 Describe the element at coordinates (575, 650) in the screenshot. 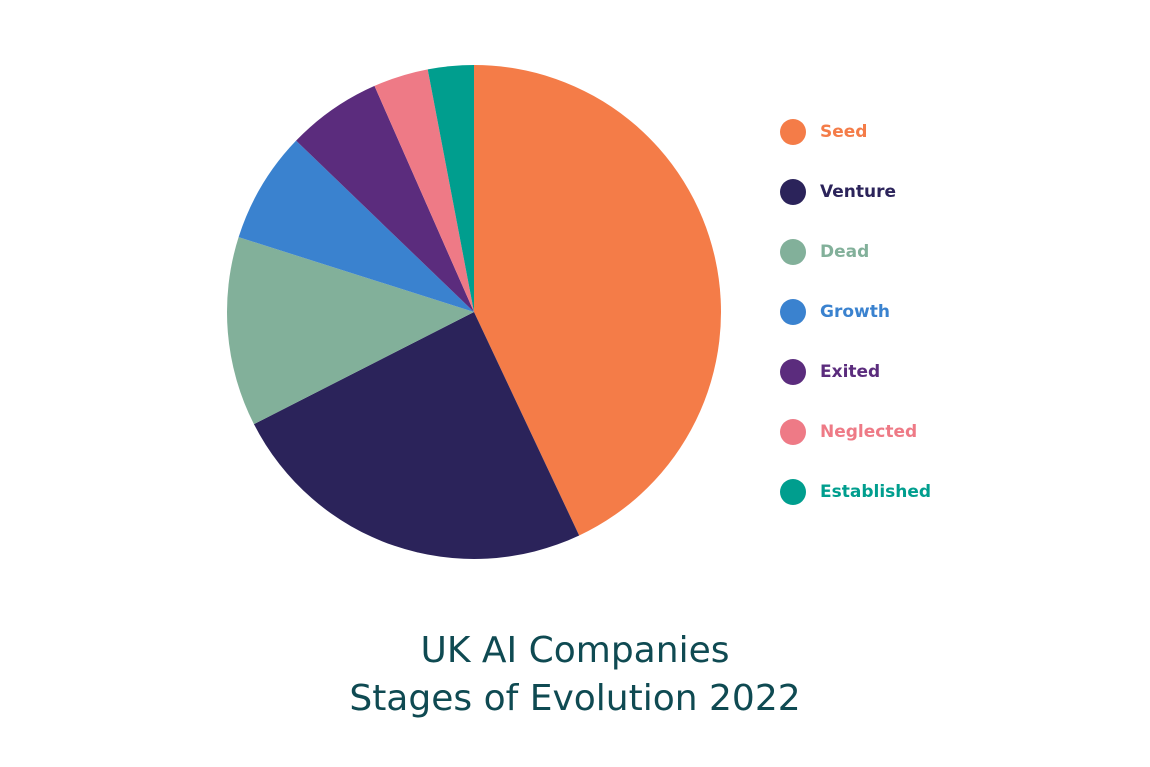

I see `chart-title: UK AI Companies` at that location.